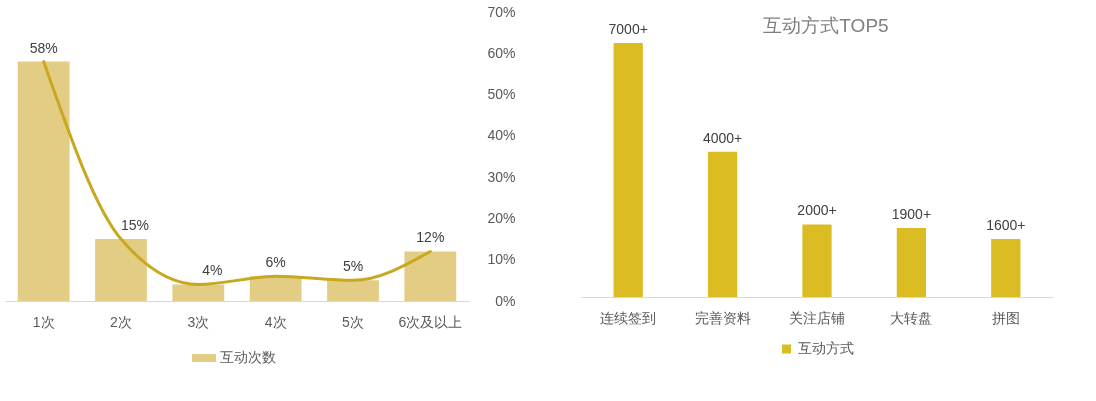 The image size is (1096, 401). Describe the element at coordinates (501, 176) in the screenshot. I see `y2-tick-label: 30%` at that location.